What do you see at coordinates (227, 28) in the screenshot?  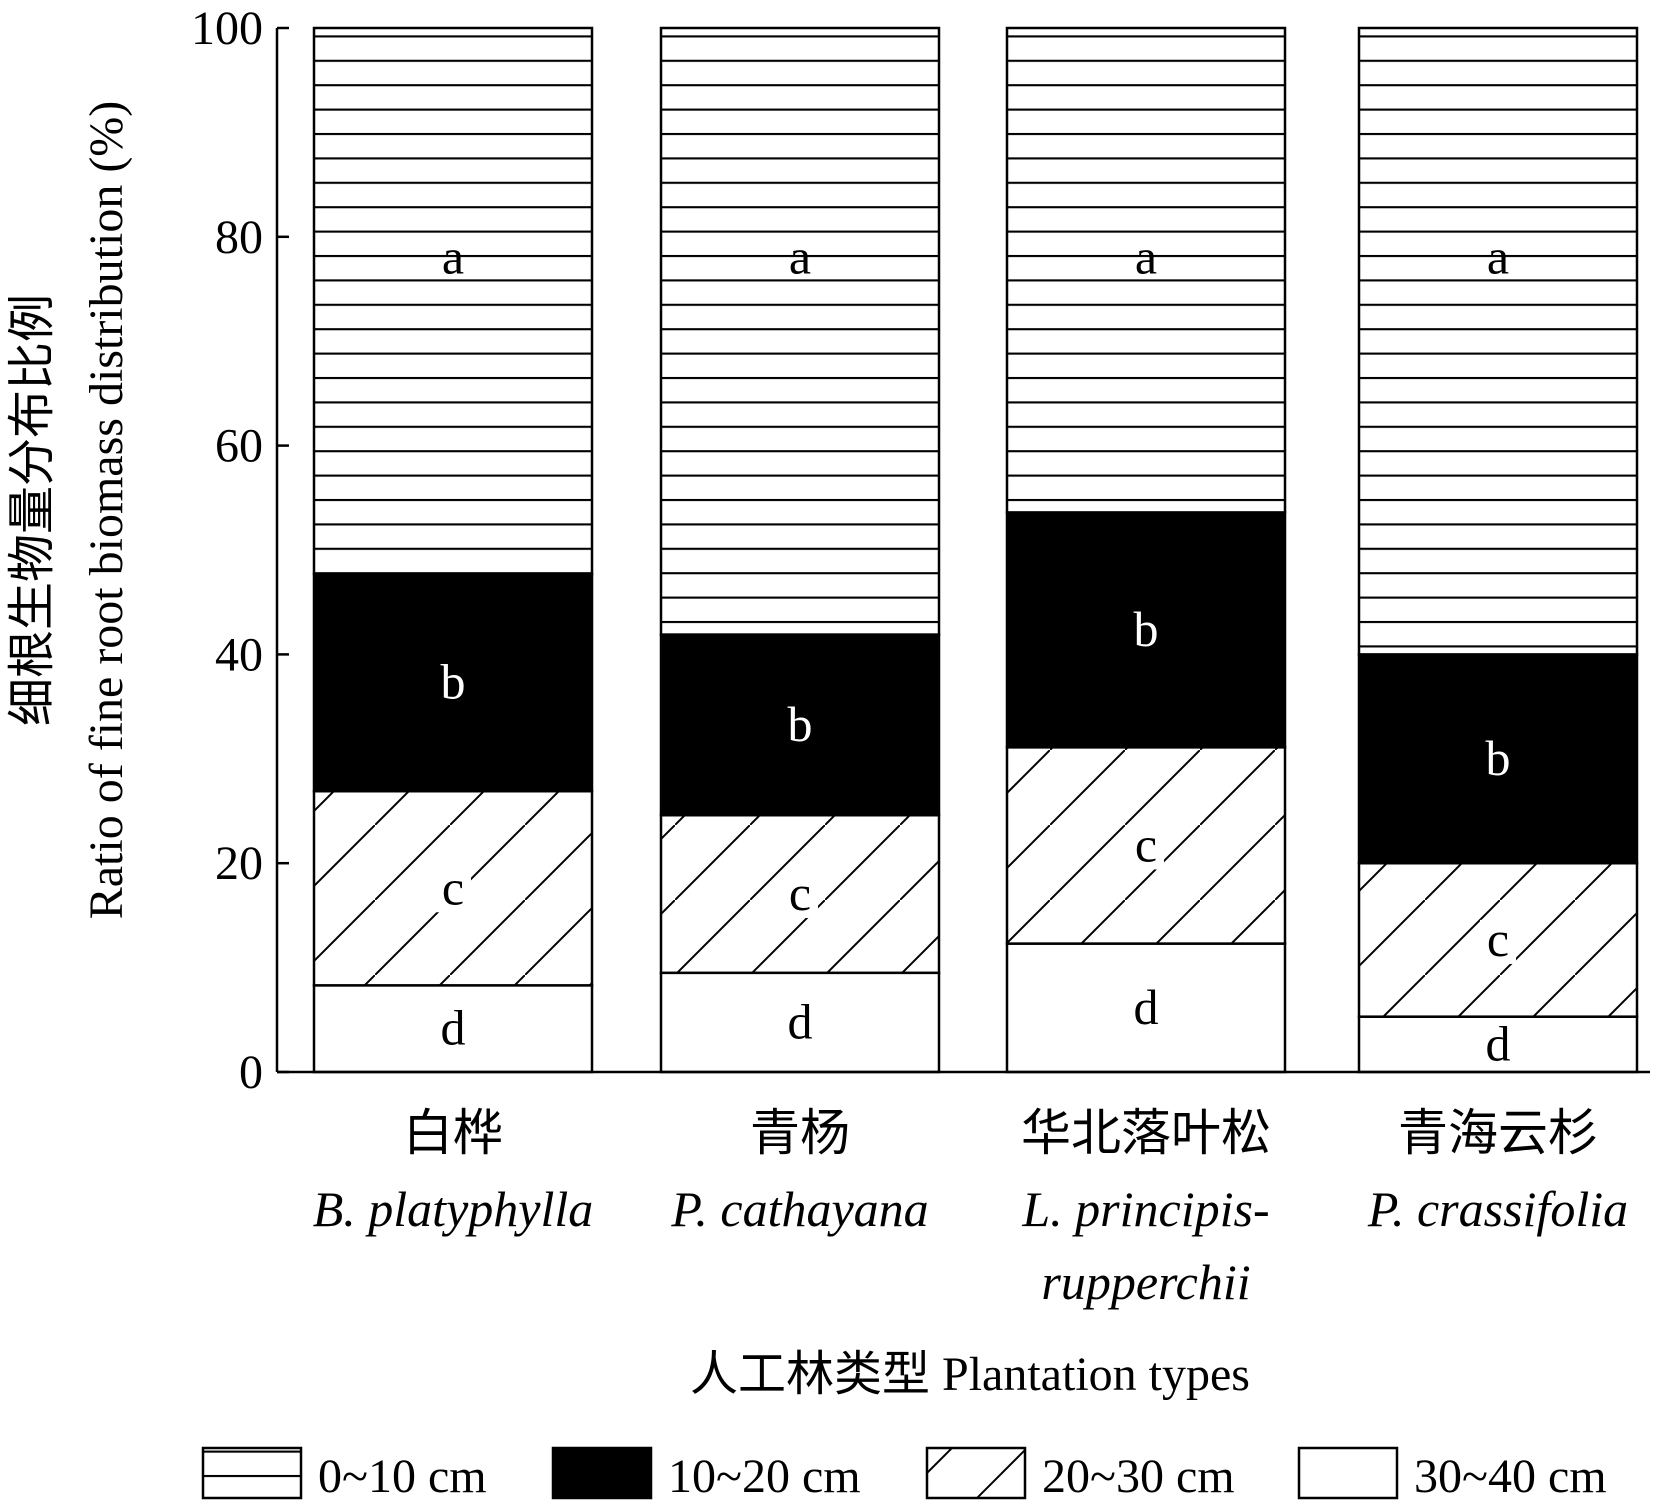 I see `y-tick-label: 100` at bounding box center [227, 28].